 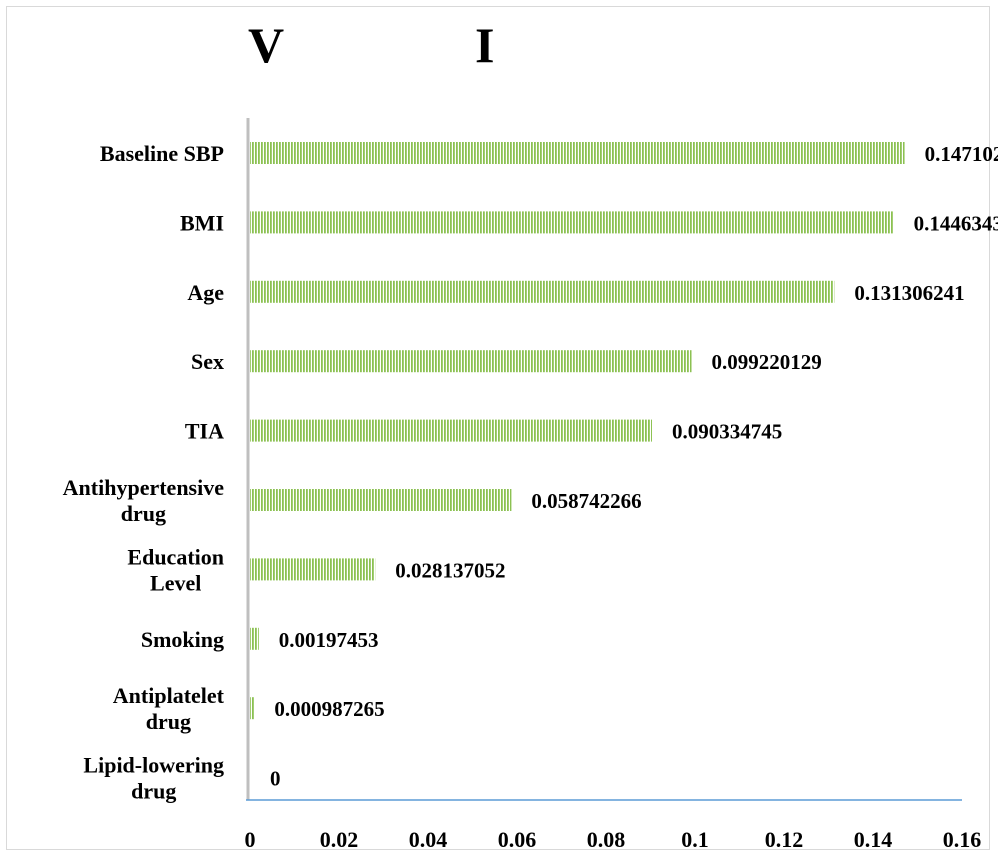 What do you see at coordinates (250, 839) in the screenshot?
I see `x-tick-label: 0` at bounding box center [250, 839].